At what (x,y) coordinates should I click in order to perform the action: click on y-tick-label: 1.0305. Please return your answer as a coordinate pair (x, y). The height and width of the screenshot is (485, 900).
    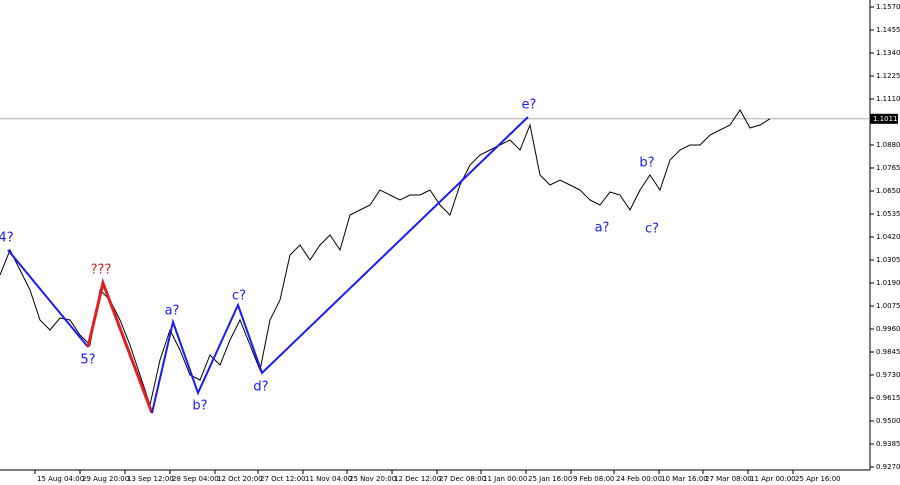
    Looking at the image, I should click on (888, 260).